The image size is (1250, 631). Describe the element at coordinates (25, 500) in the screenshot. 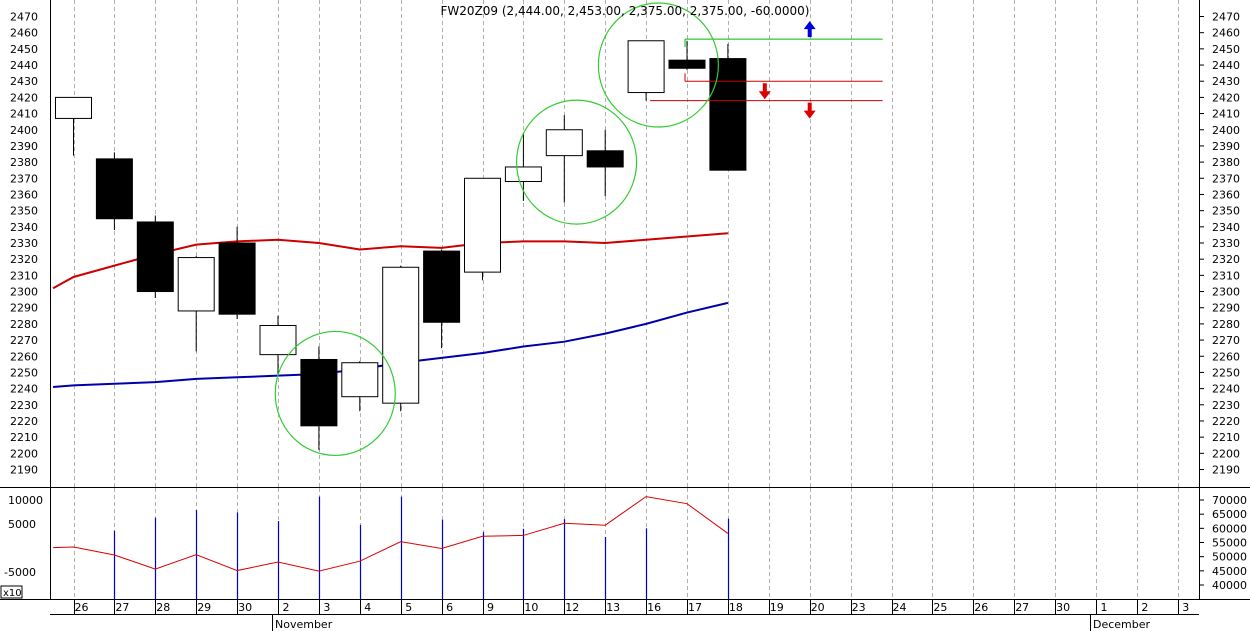

I see `volume-tick-label: 10000` at that location.